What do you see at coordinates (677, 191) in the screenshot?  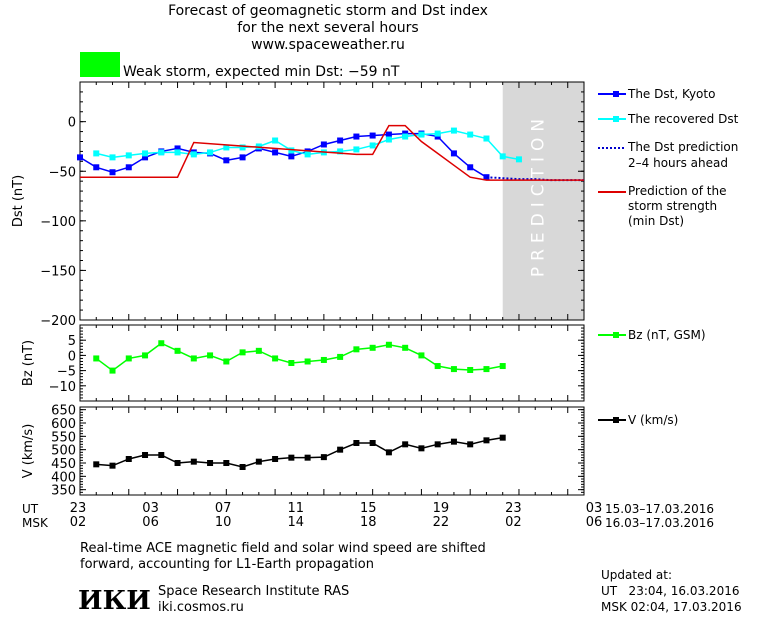 I see `legend-strength-label: Prediction of the` at bounding box center [677, 191].